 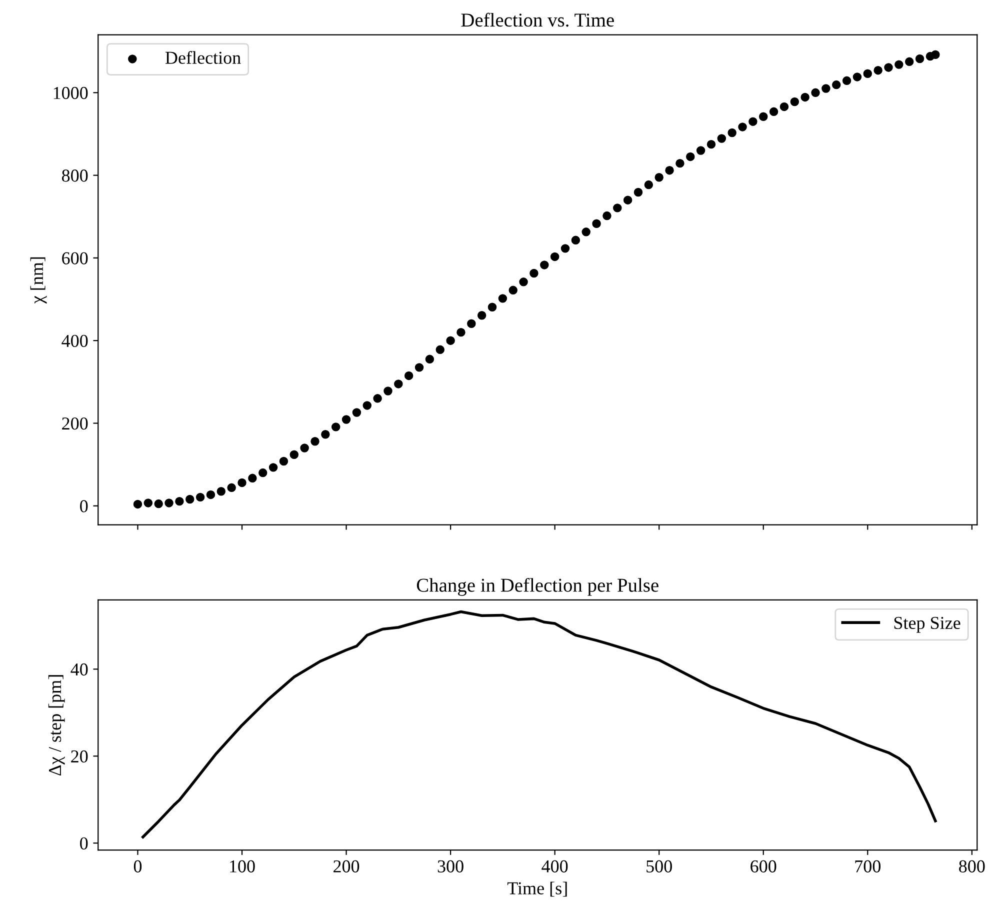 I want to click on y-tick-label: 200, so click(x=75, y=423).